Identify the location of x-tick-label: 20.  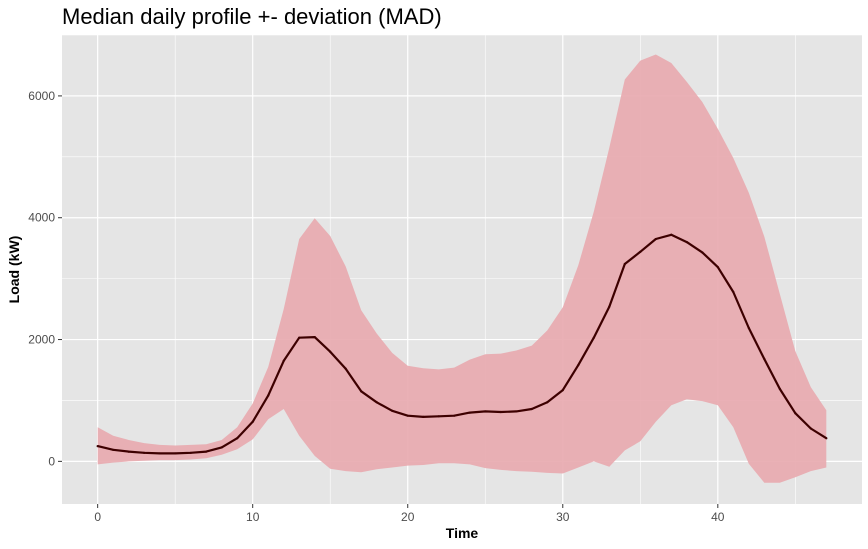
(408, 517).